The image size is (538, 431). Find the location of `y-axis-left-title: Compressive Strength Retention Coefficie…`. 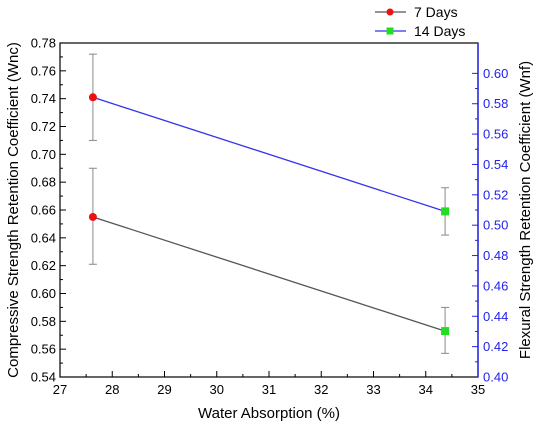

y-axis-left-title: Compressive Strength Retention Coefficie… is located at coordinates (13, 210).